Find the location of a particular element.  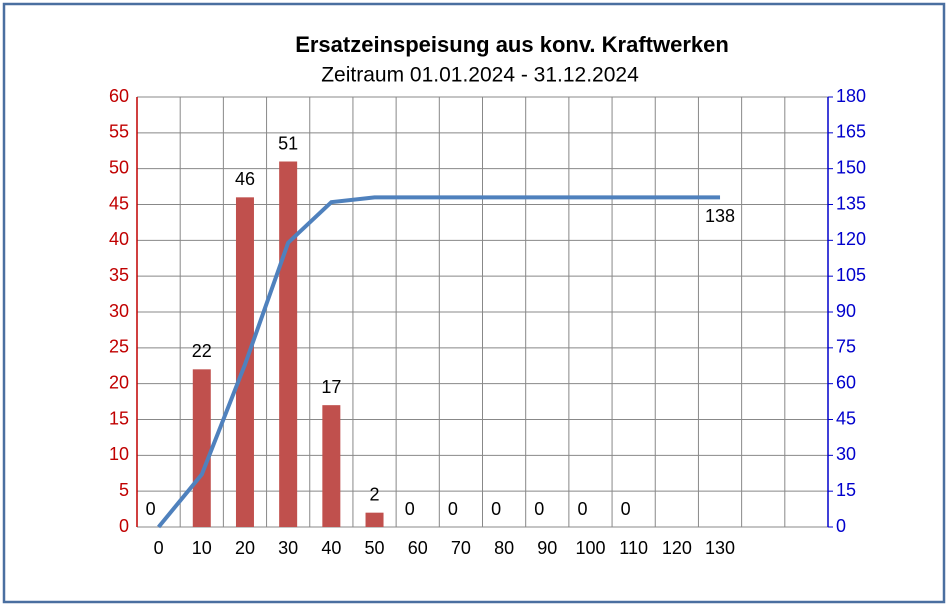

y2-tick-label: 60 is located at coordinates (846, 382).